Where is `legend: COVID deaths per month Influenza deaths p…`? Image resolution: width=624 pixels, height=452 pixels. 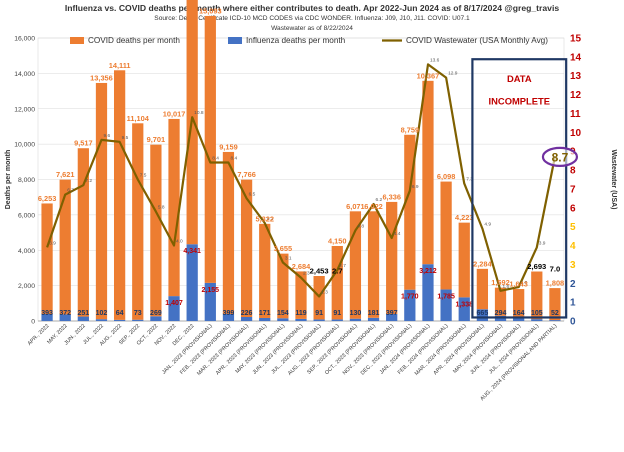 legend: COVID deaths per month Influenza deaths p… is located at coordinates (309, 40).